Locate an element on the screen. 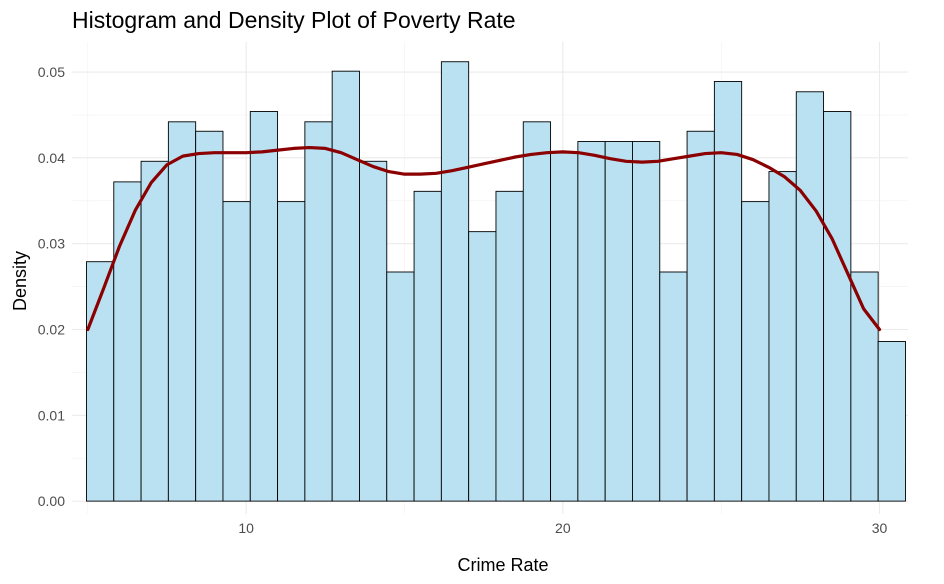  x-tick-label: 10 is located at coordinates (246, 528).